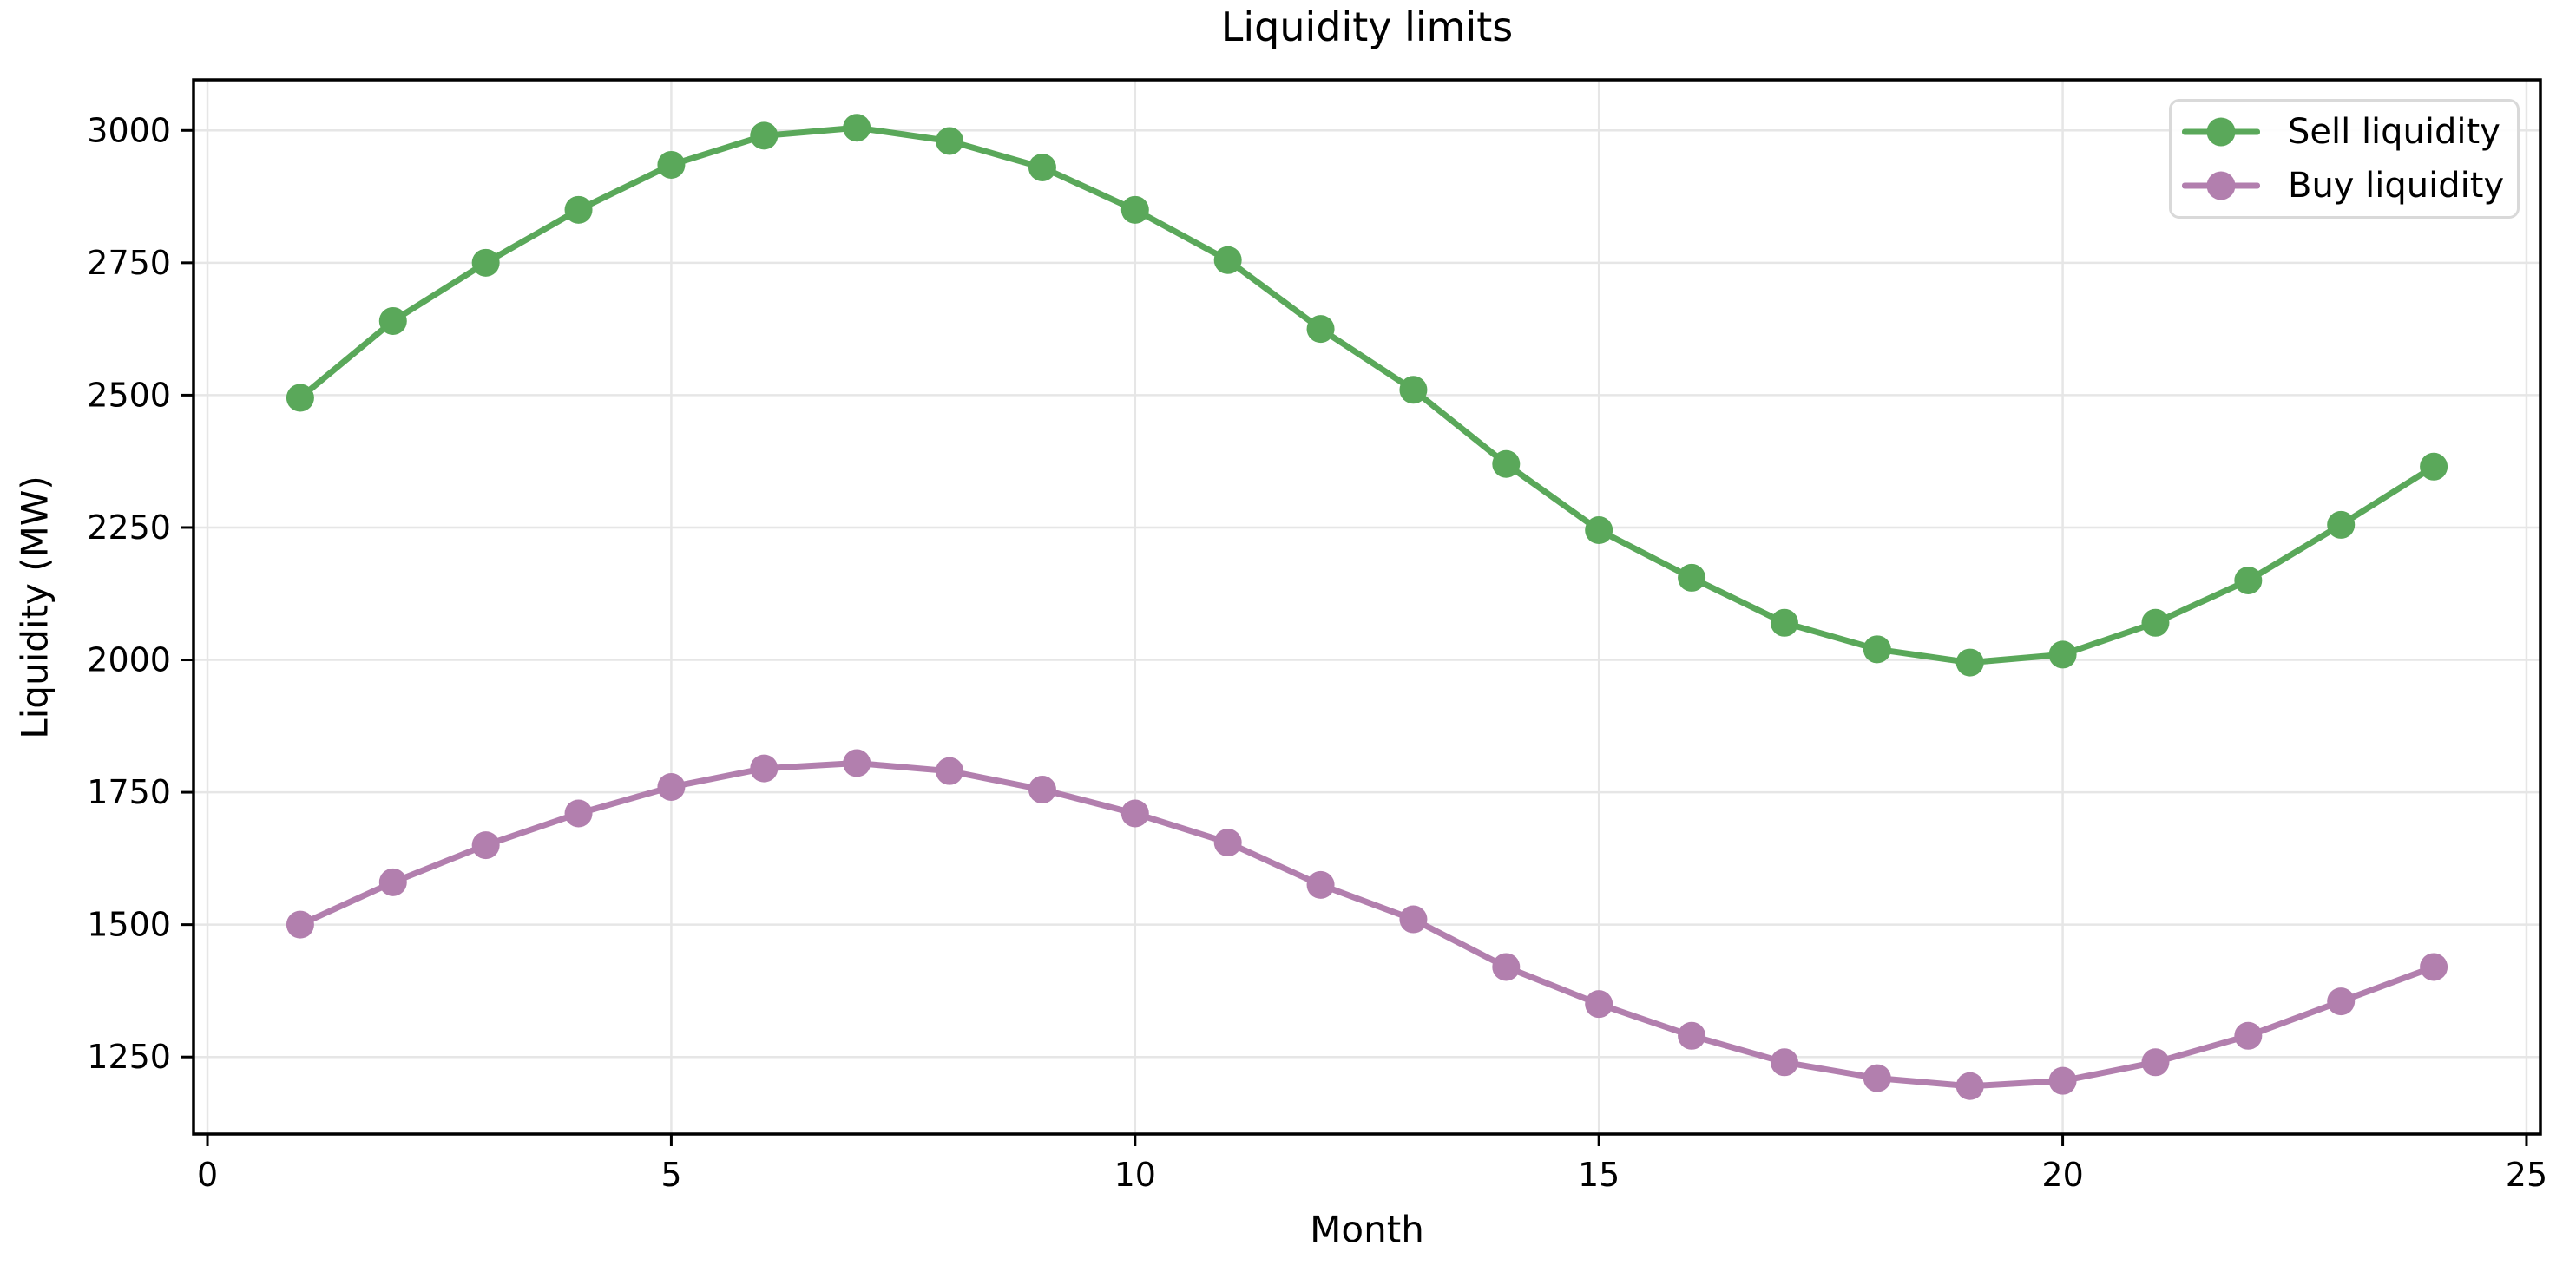 Image resolution: width=2576 pixels, height=1272 pixels. What do you see at coordinates (129, 527) in the screenshot?
I see `y-tick-label-2250: 2250` at bounding box center [129, 527].